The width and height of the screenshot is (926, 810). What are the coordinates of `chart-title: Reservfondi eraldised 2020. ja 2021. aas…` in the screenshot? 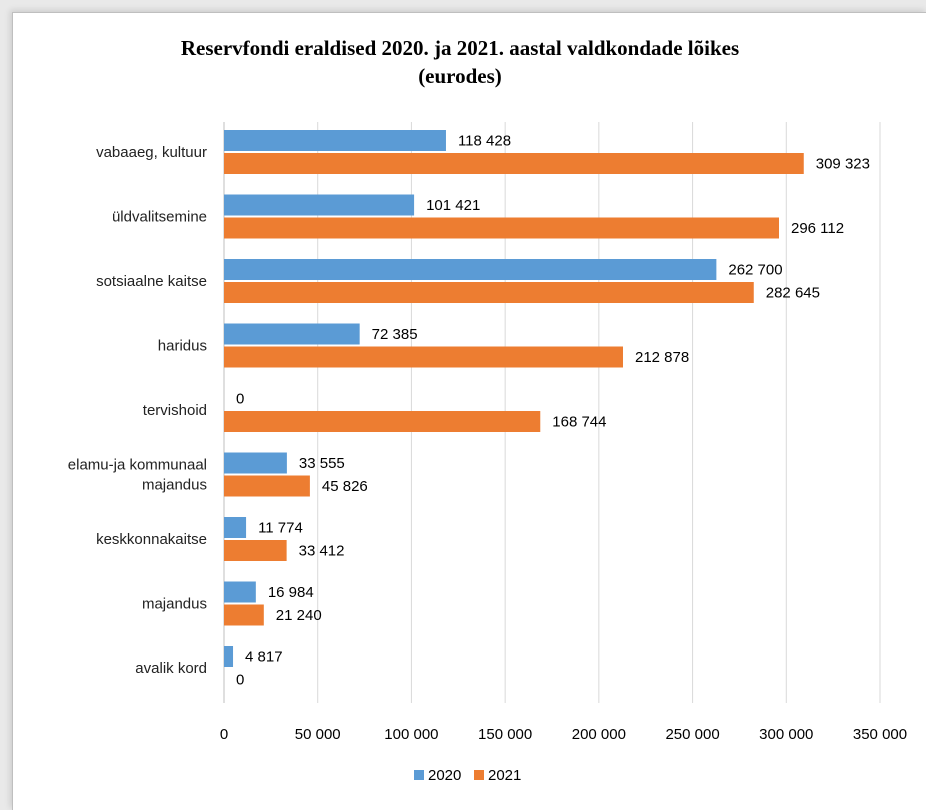 It's located at (460, 62).